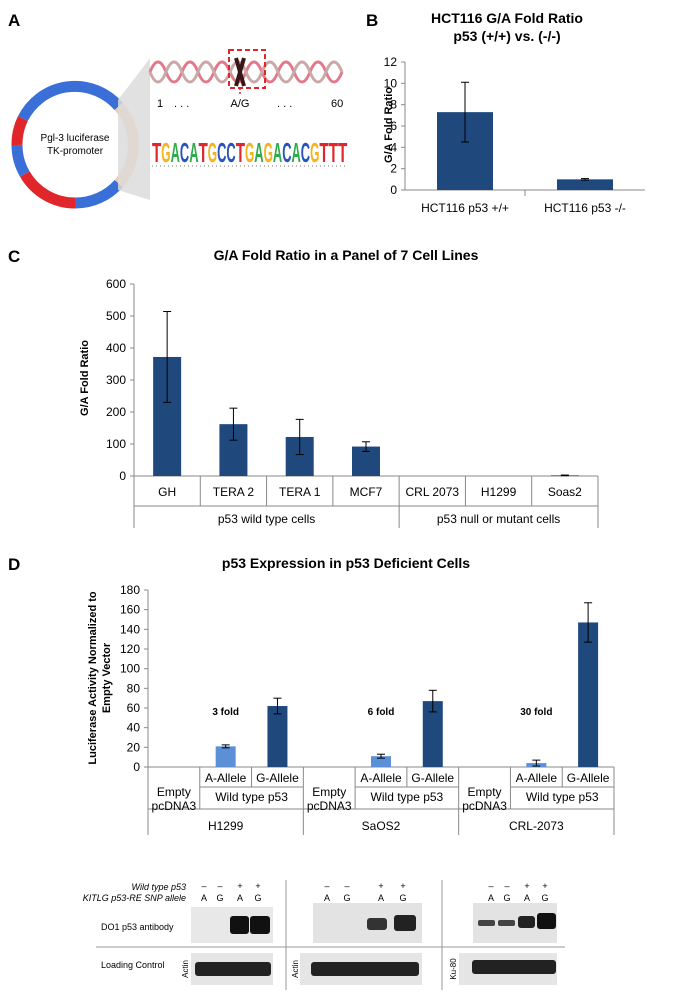 The image size is (692, 997). What do you see at coordinates (226, 826) in the screenshot?
I see `chart-d-group-name-0: H1299` at bounding box center [226, 826].